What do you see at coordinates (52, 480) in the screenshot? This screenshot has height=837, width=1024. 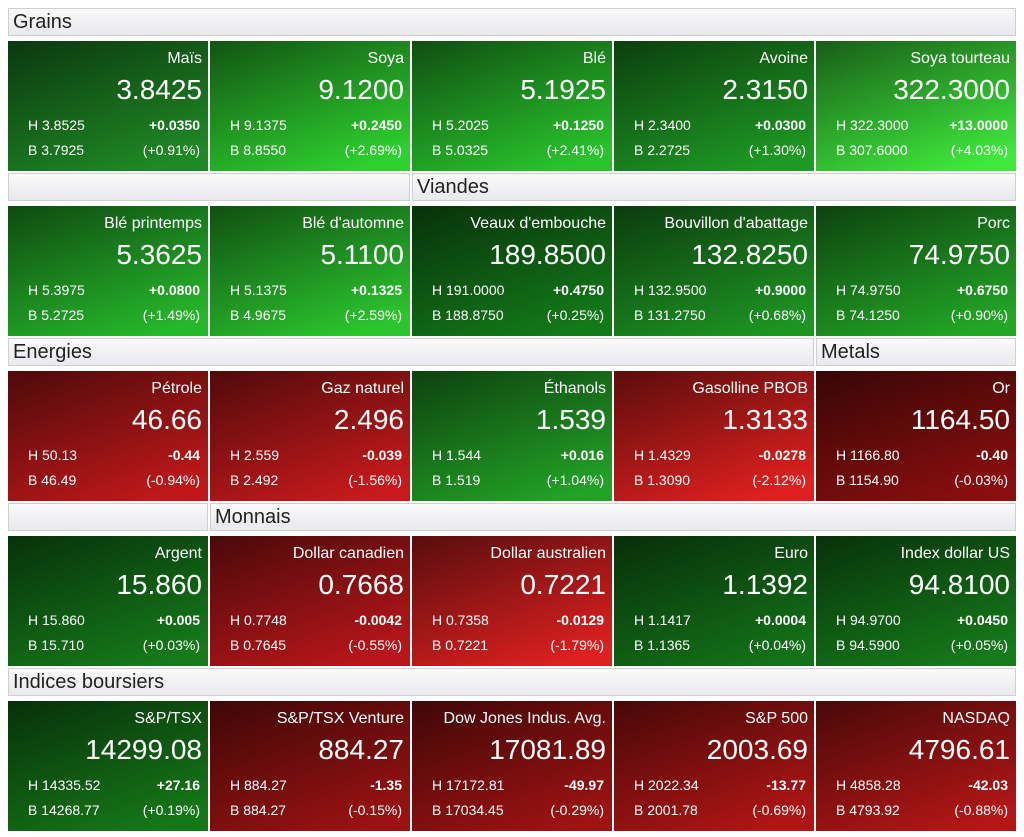 I see `low: B 46.49` at bounding box center [52, 480].